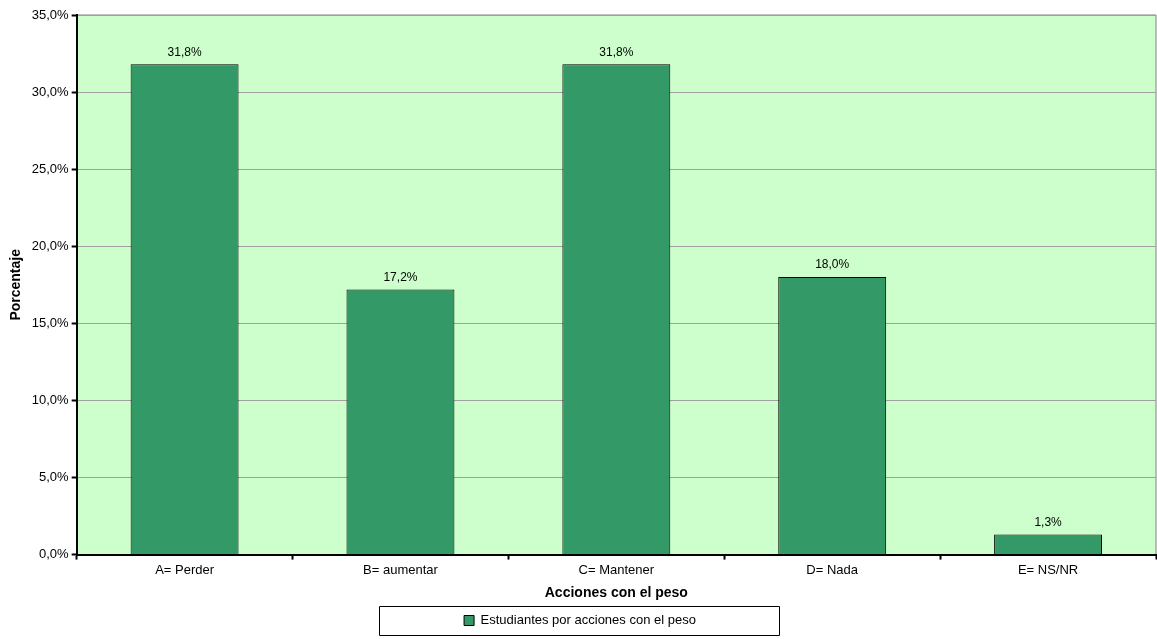  I want to click on y-axis-title: Porcentaje, so click(15, 284).